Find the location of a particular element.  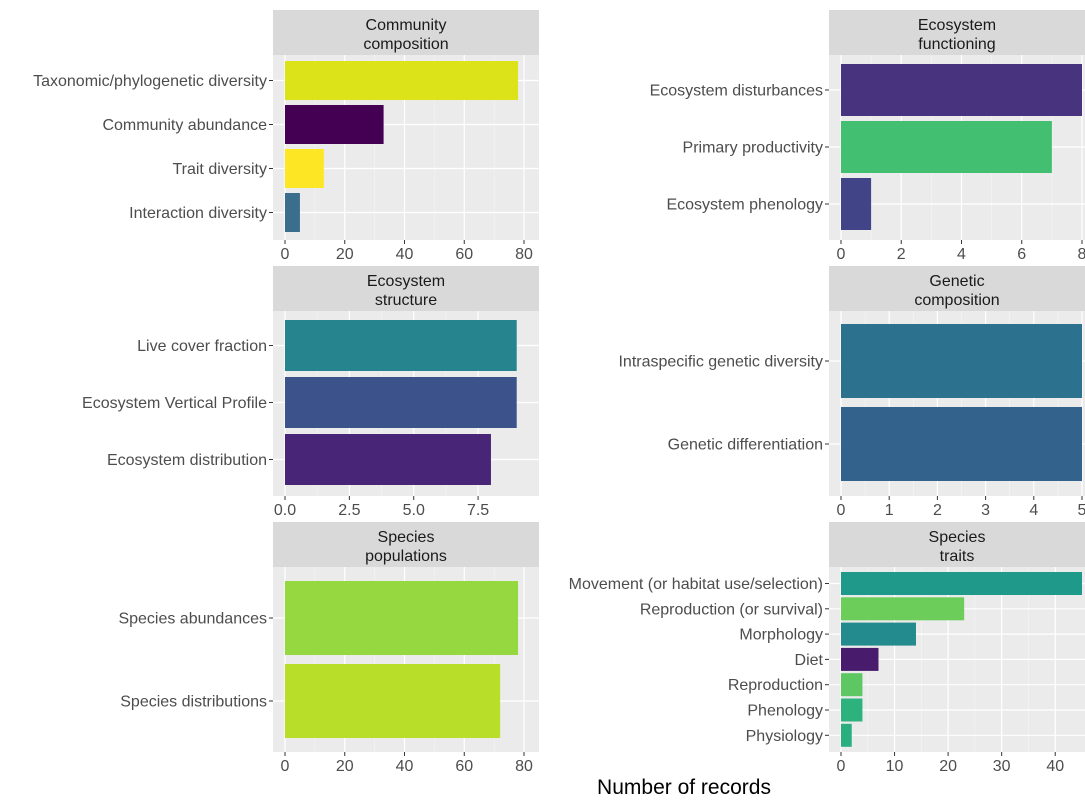

facet-strip-label: traits is located at coordinates (957, 556).